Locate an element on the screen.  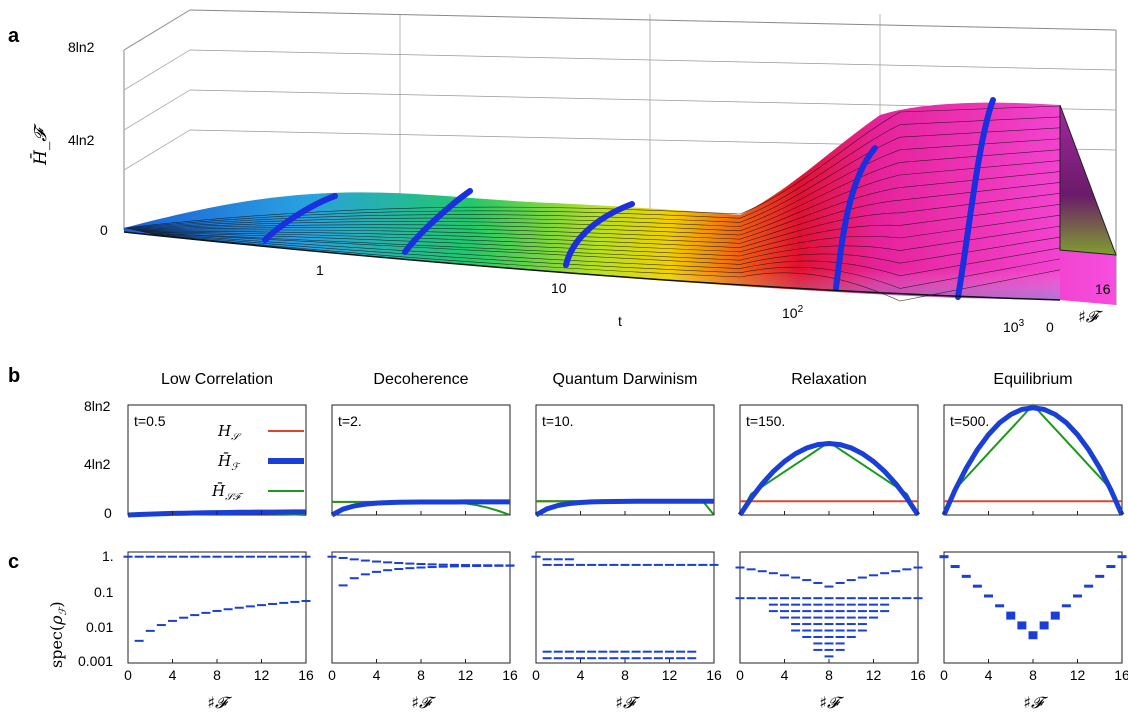
a-z-tick-8ln2: 8ln2 is located at coordinates (81, 47).